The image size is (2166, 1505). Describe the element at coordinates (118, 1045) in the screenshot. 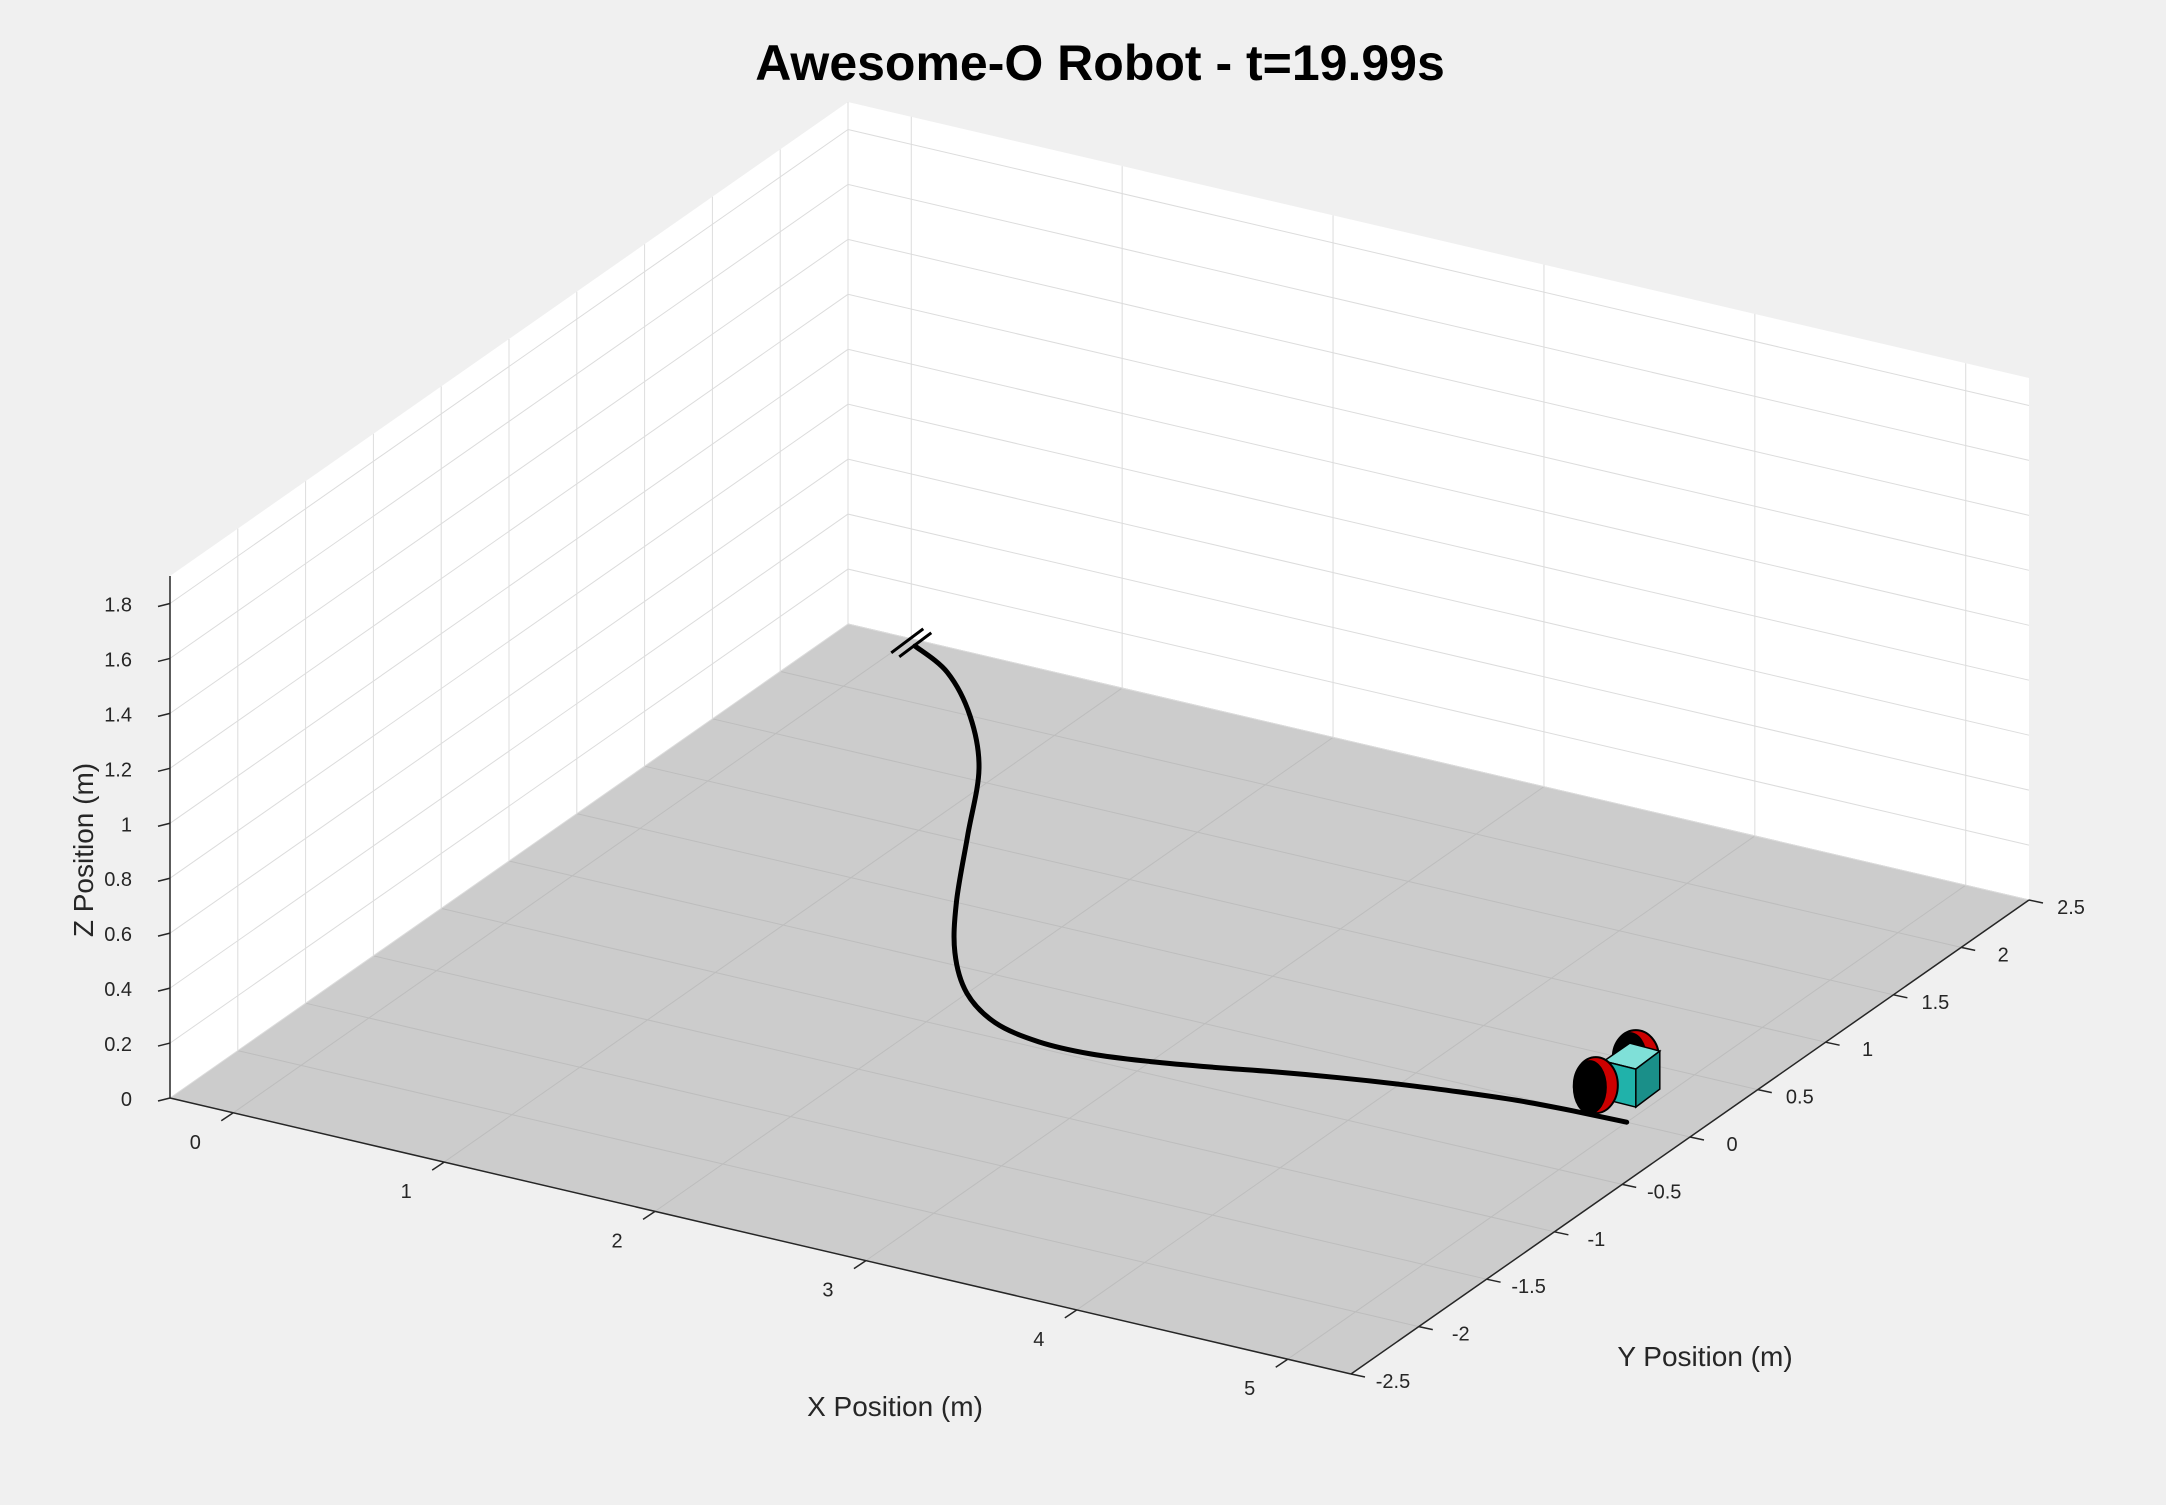

I see `z-tick-label: 0.2` at that location.